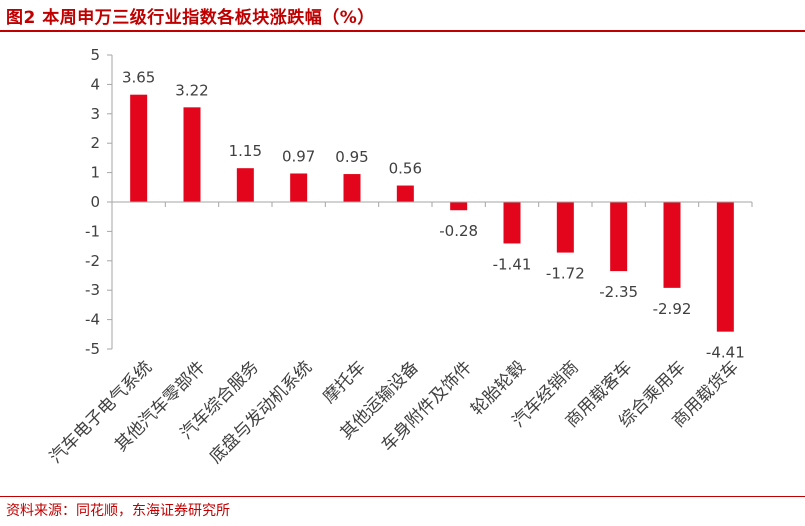 The image size is (805, 526). I want to click on data-label: -1.41, so click(512, 264).